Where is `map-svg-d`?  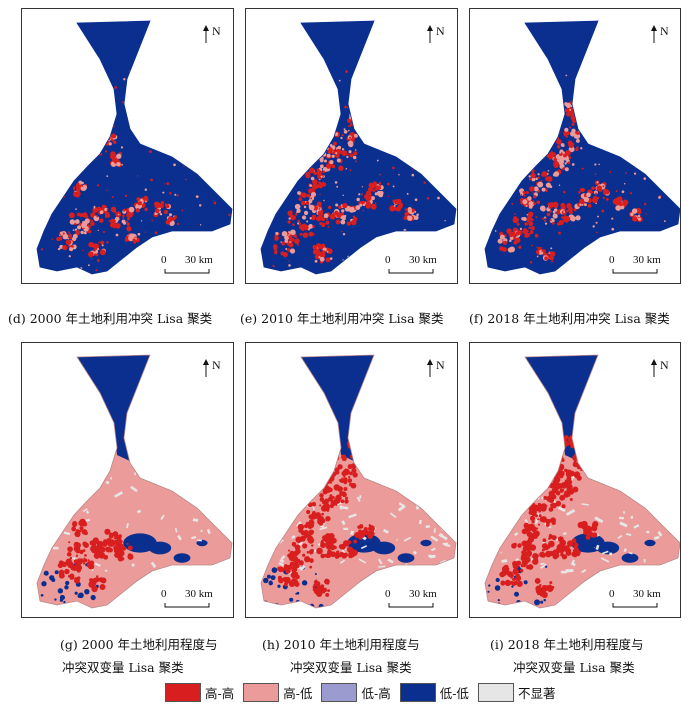 map-svg-d is located at coordinates (134, 147).